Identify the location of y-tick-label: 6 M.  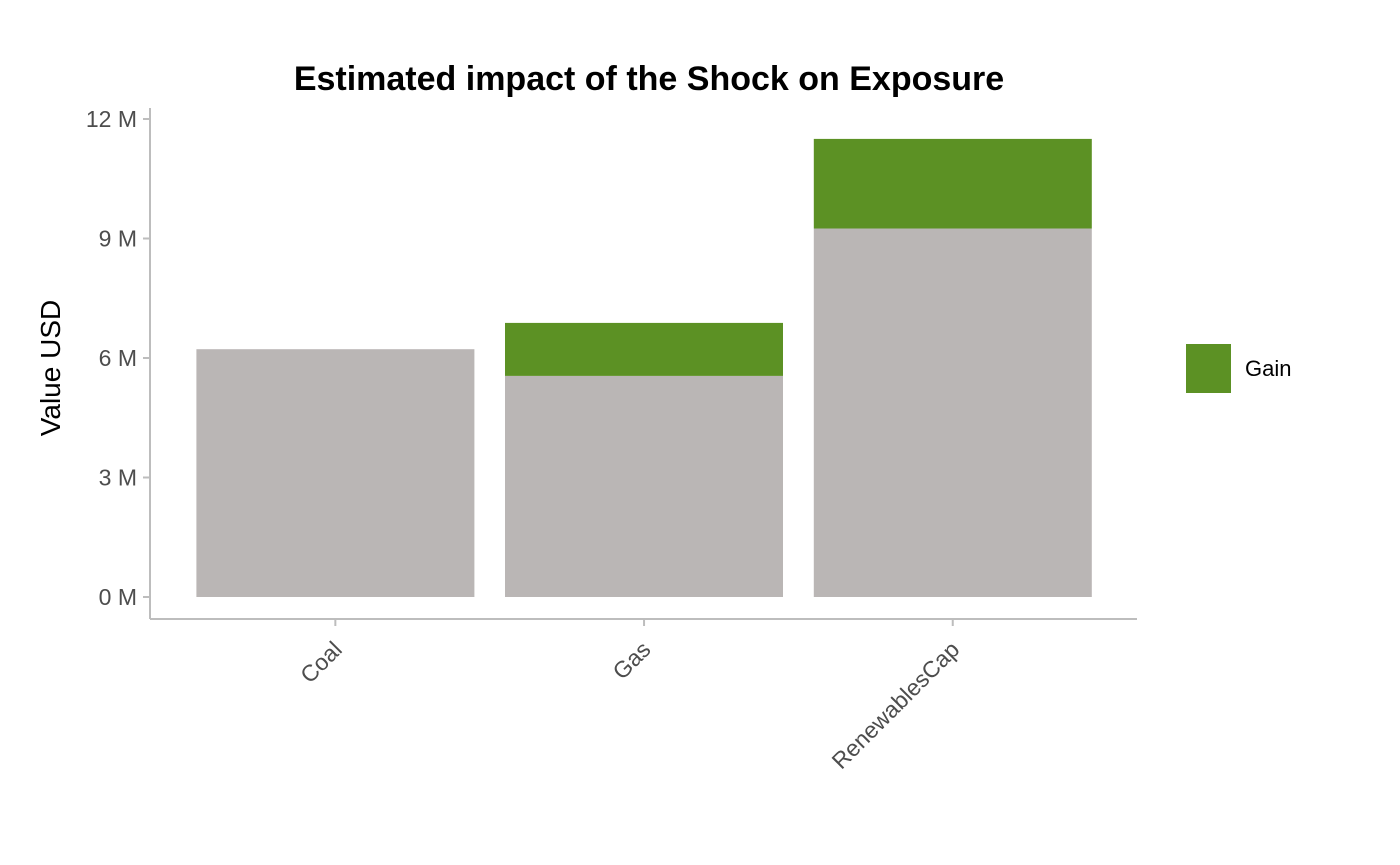
(118, 358).